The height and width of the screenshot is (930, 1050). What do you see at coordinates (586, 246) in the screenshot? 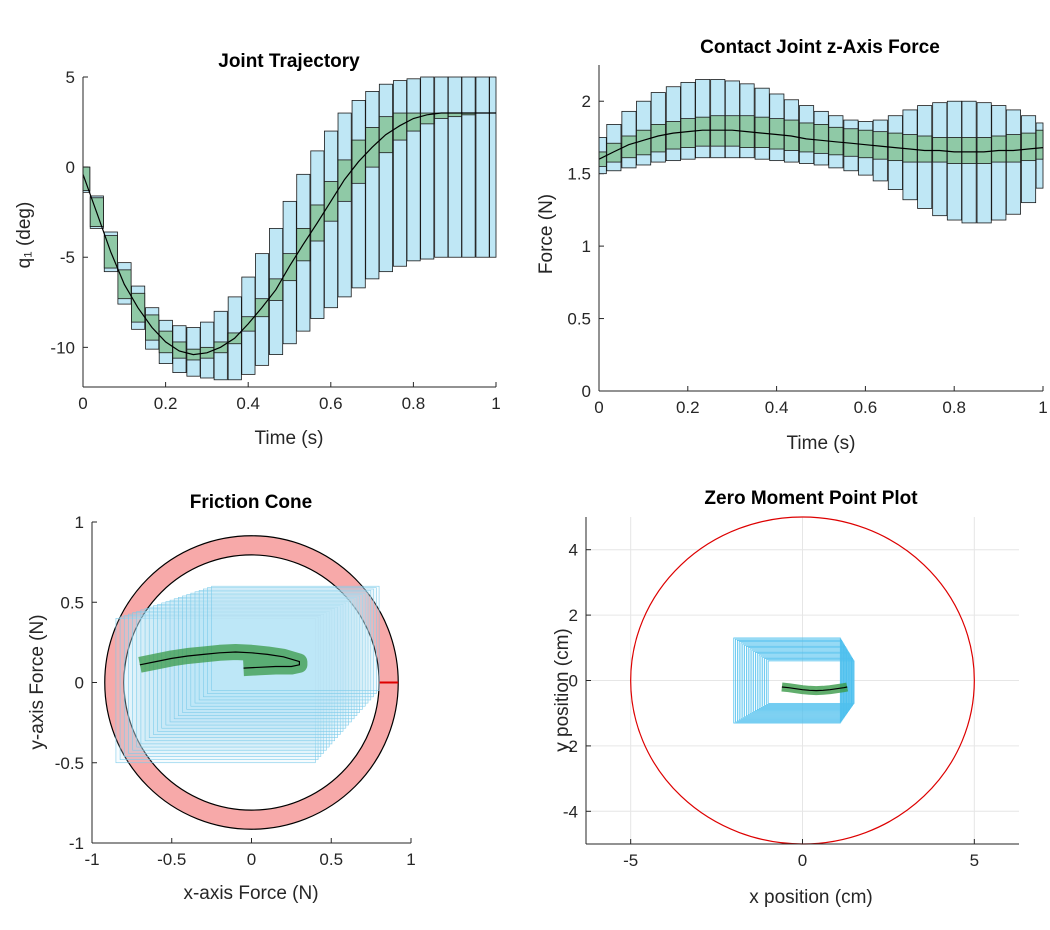
I see `y-tick-label: 1` at bounding box center [586, 246].